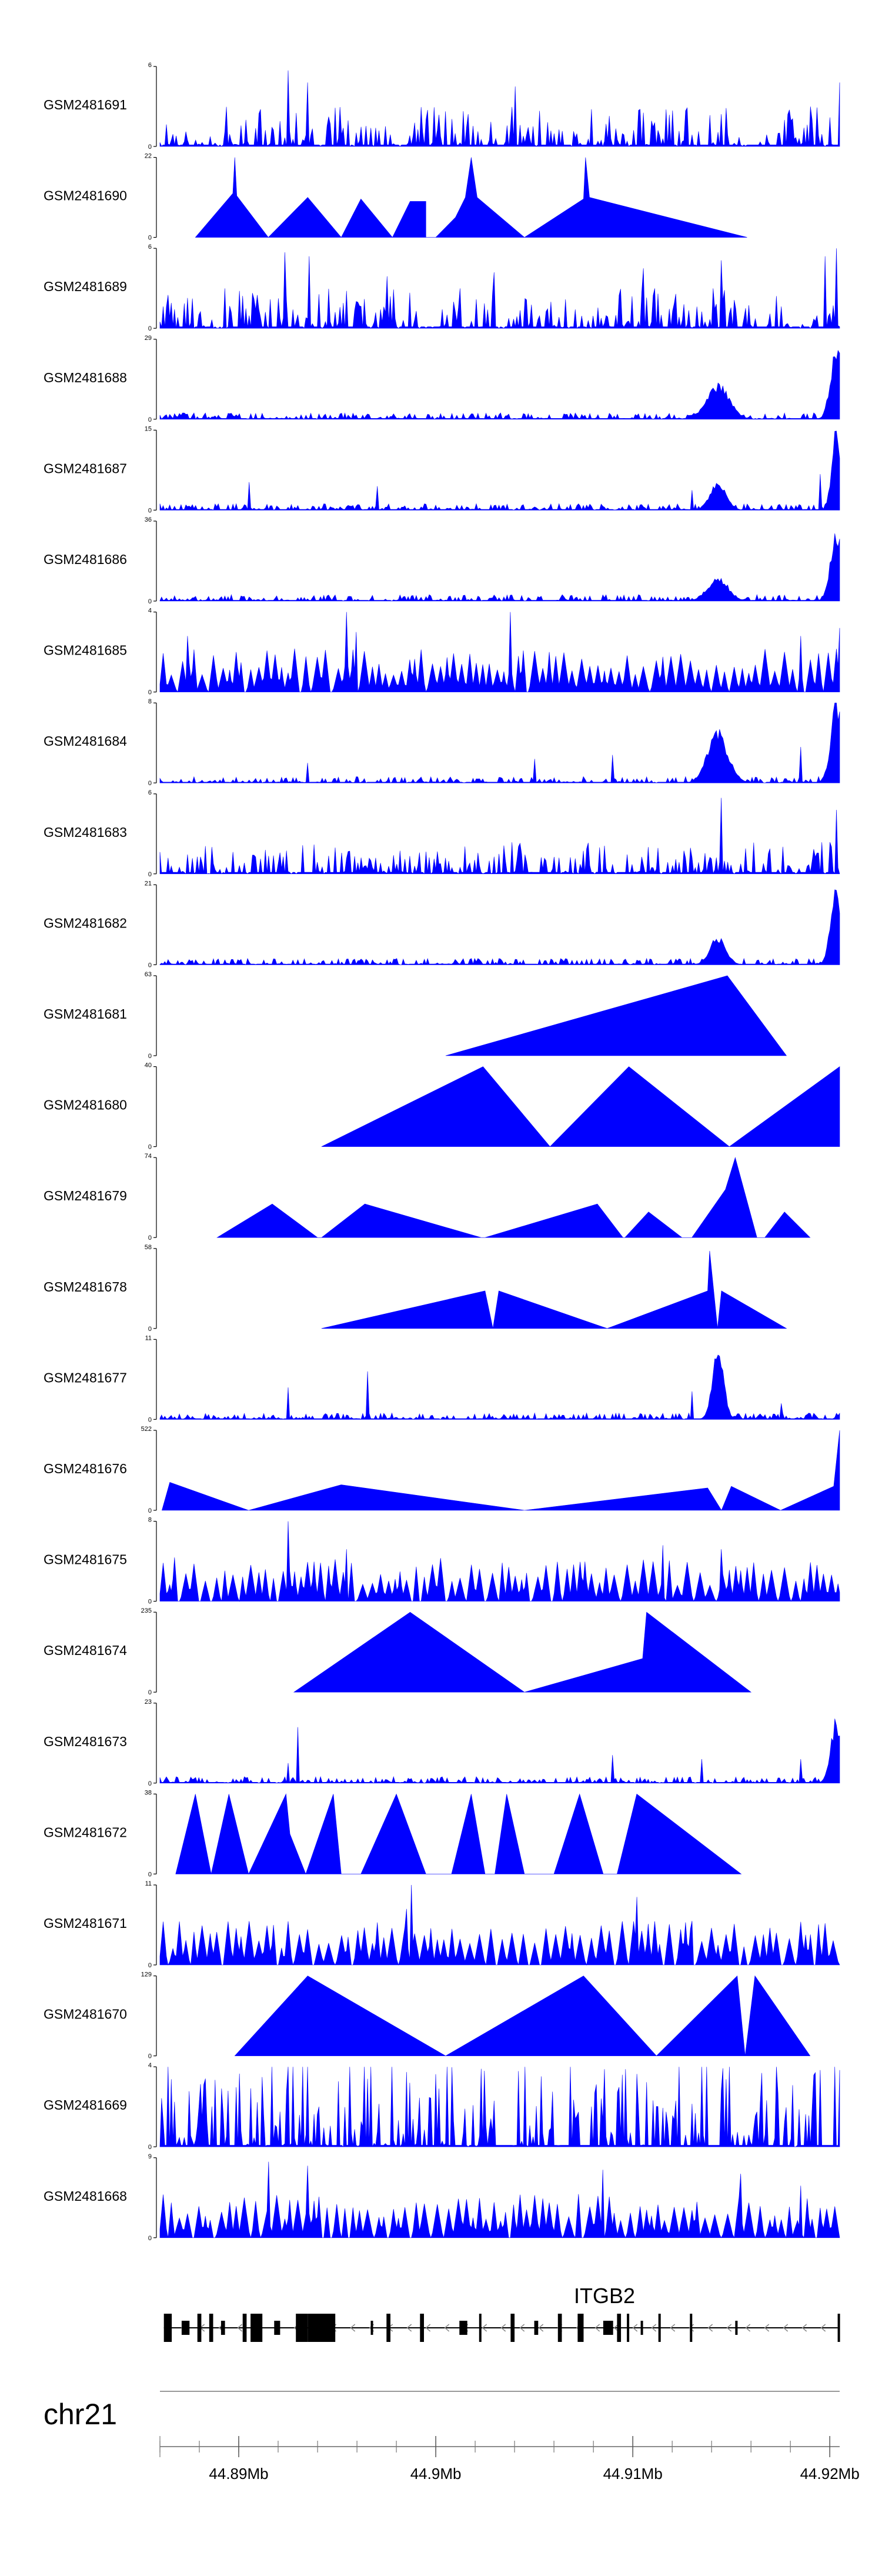  What do you see at coordinates (85, 1468) in the screenshot?
I see `track-label: GSM2481676` at bounding box center [85, 1468].